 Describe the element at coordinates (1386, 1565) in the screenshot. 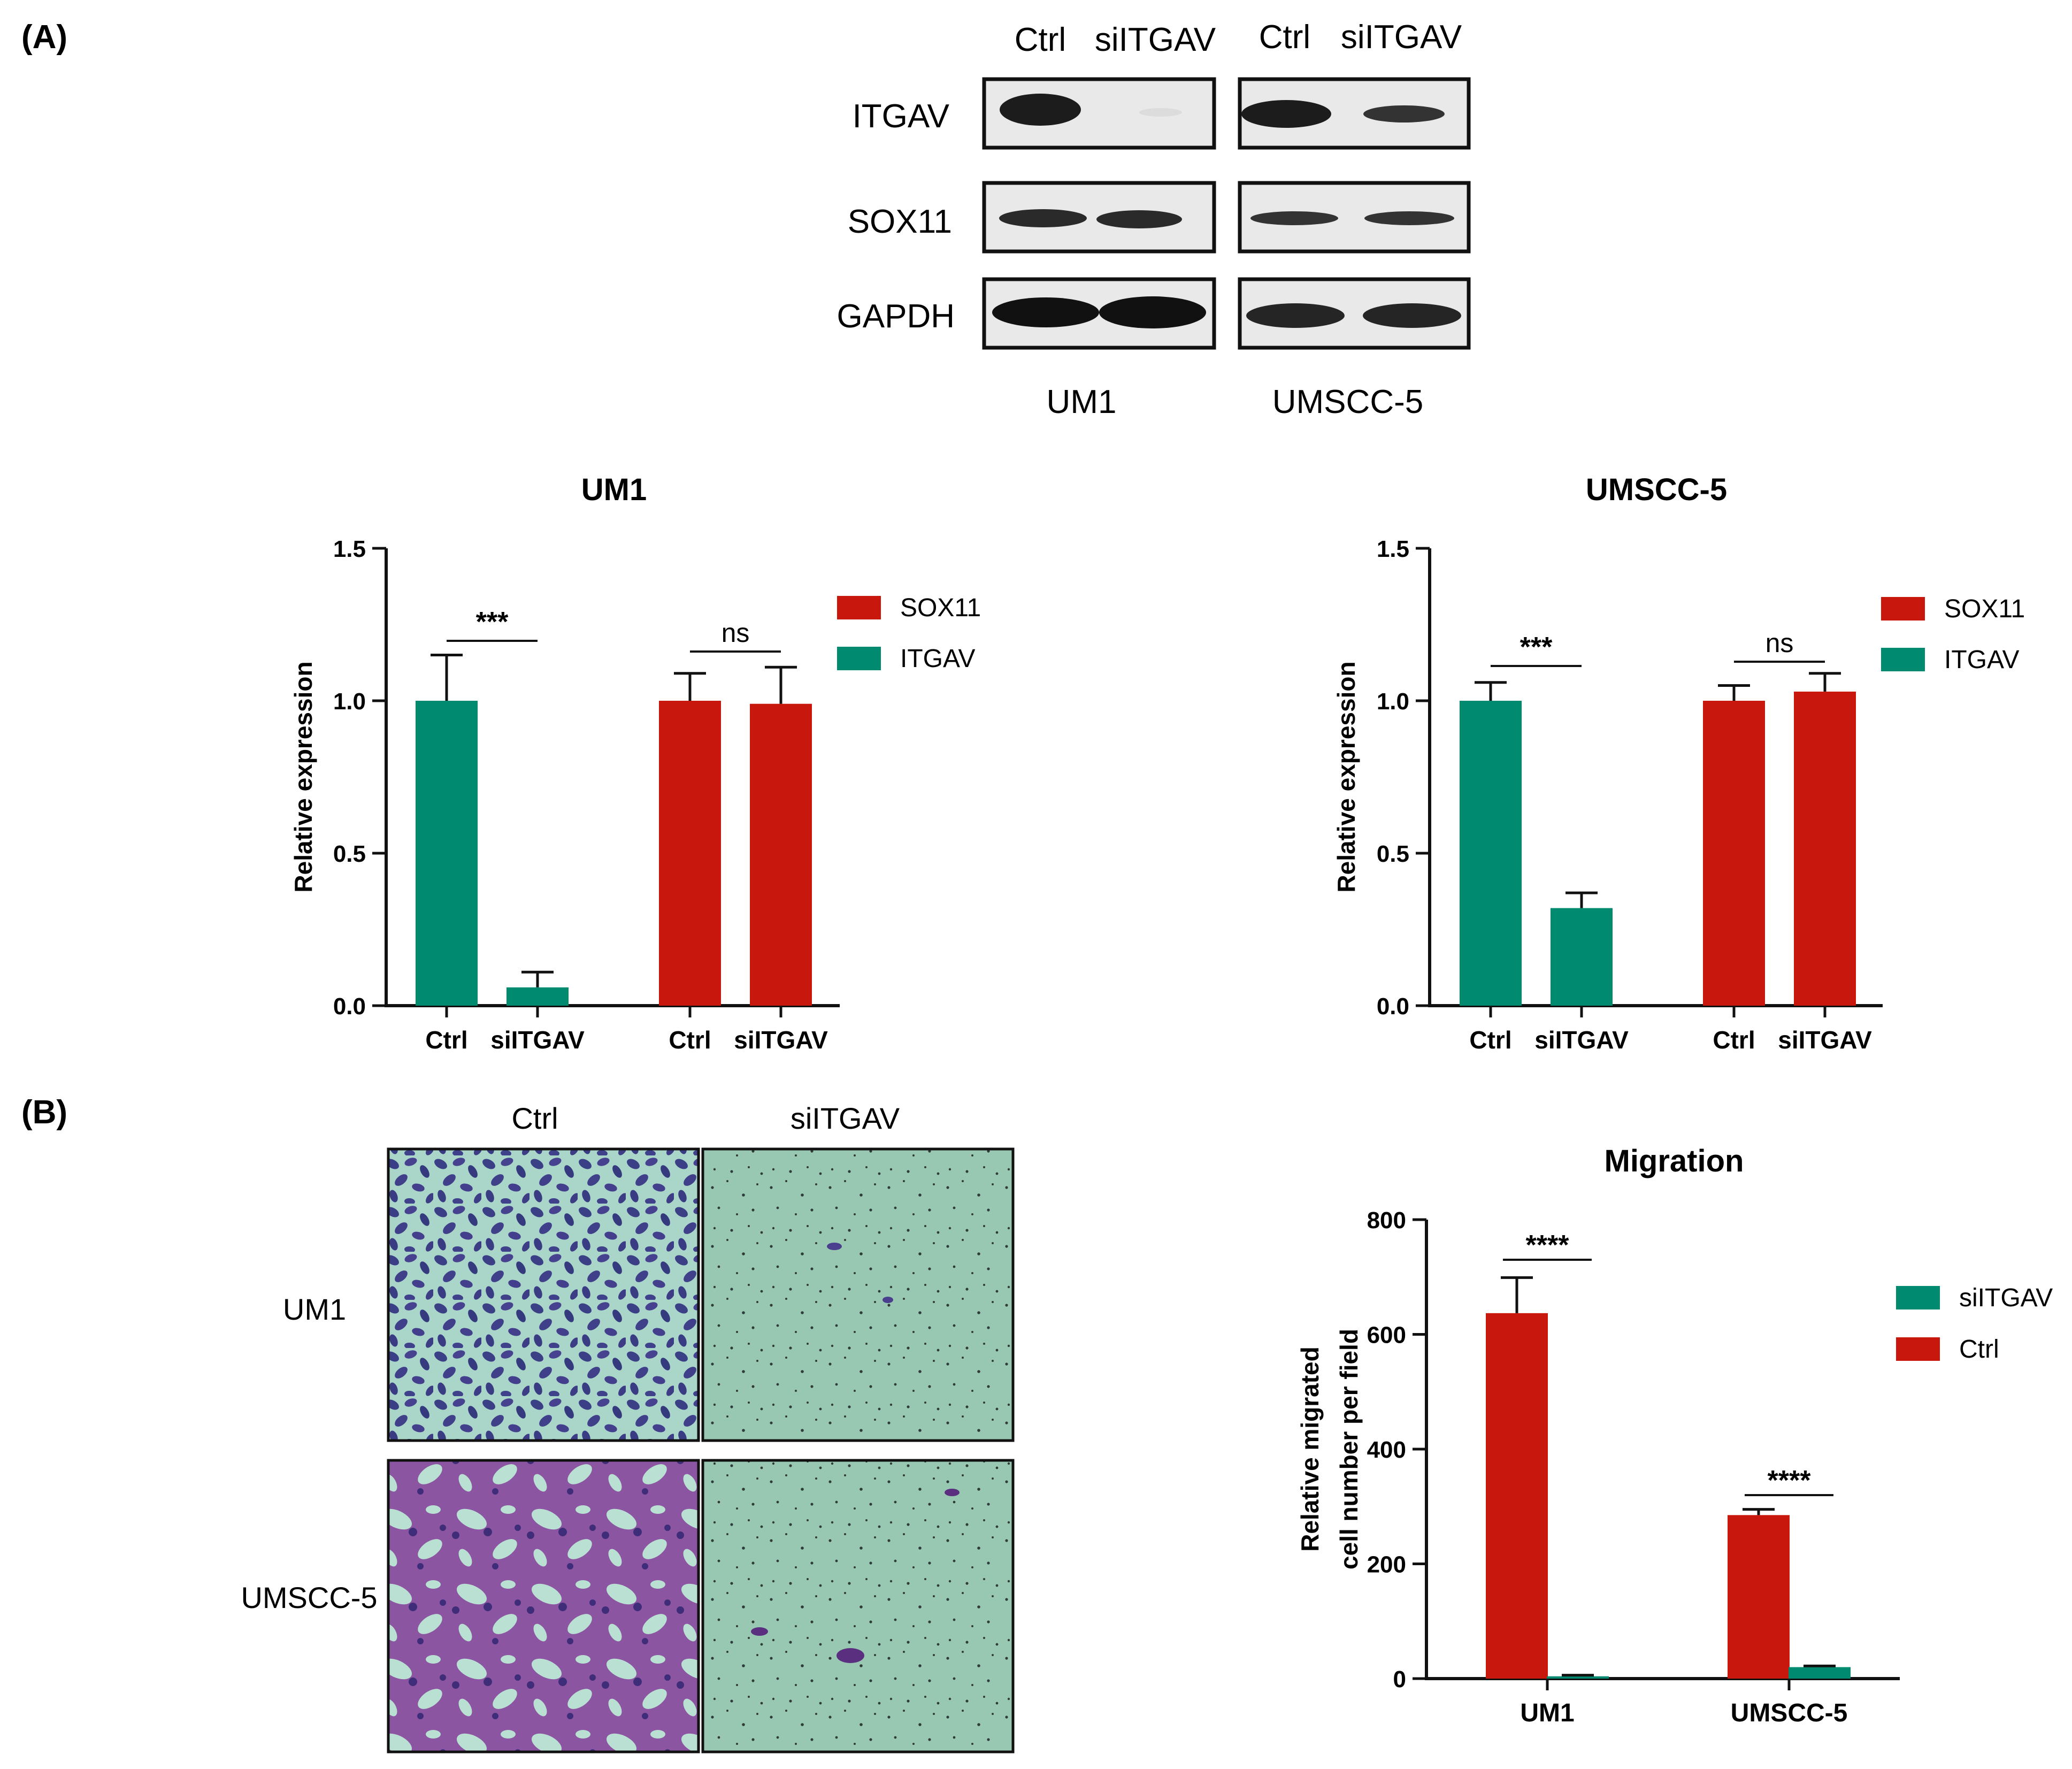

I see `y-tick-label: 200` at that location.